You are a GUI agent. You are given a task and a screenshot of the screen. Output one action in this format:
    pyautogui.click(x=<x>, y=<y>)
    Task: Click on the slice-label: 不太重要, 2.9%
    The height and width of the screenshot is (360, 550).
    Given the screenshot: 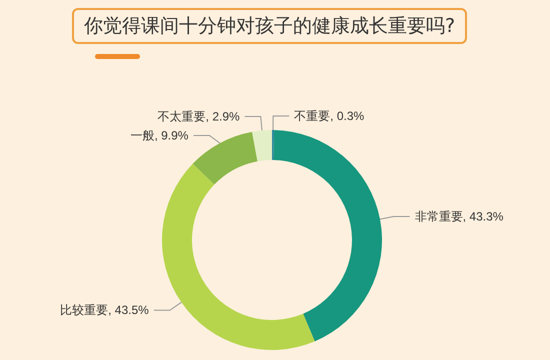 What is the action you would take?
    pyautogui.click(x=199, y=117)
    